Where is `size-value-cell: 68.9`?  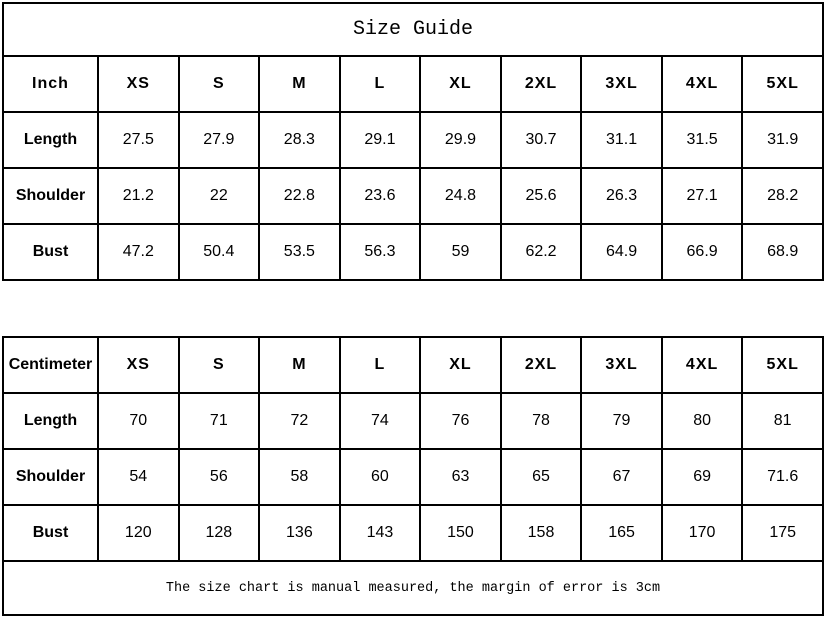
size-value-cell: 68.9 is located at coordinates (782, 252).